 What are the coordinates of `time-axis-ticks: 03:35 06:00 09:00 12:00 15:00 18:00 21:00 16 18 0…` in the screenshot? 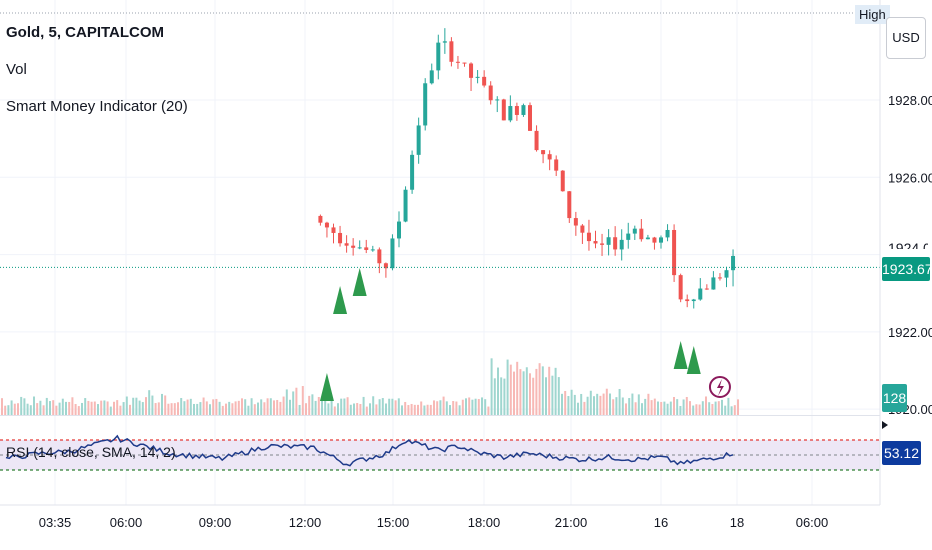 It's located at (434, 522).